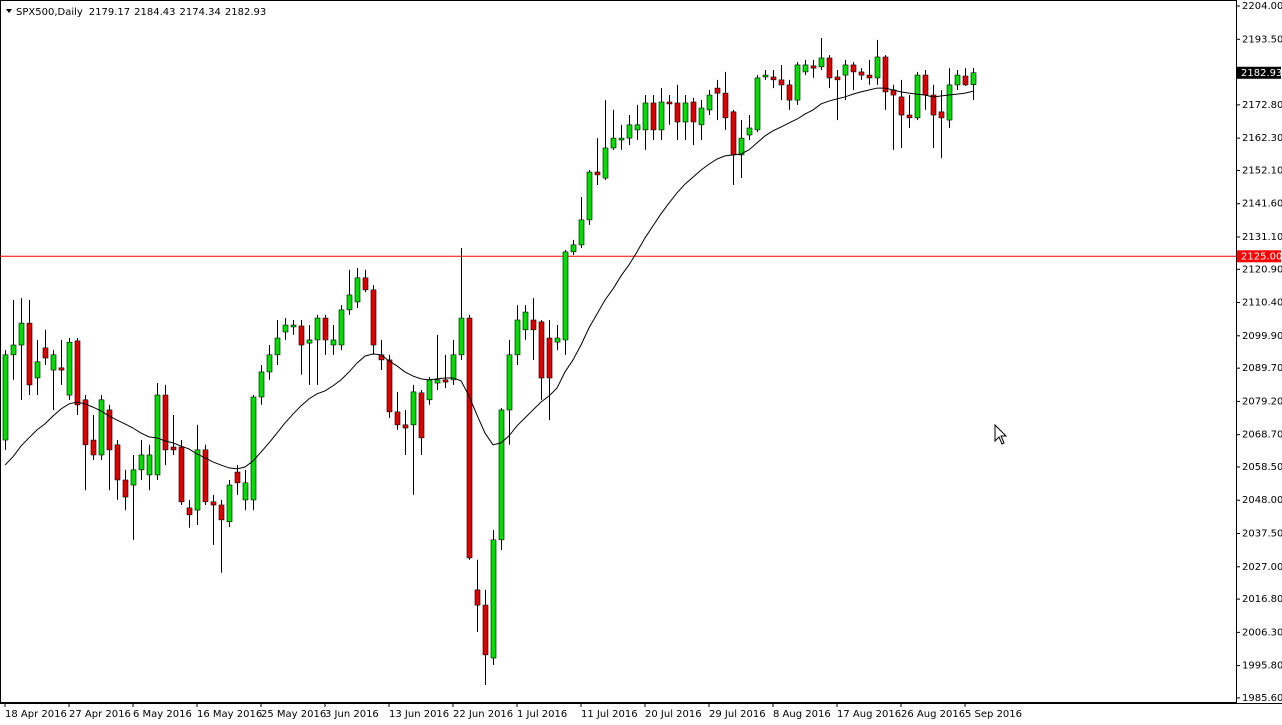 The height and width of the screenshot is (725, 1282). I want to click on y-tick-label: 2006.30, so click(1262, 632).